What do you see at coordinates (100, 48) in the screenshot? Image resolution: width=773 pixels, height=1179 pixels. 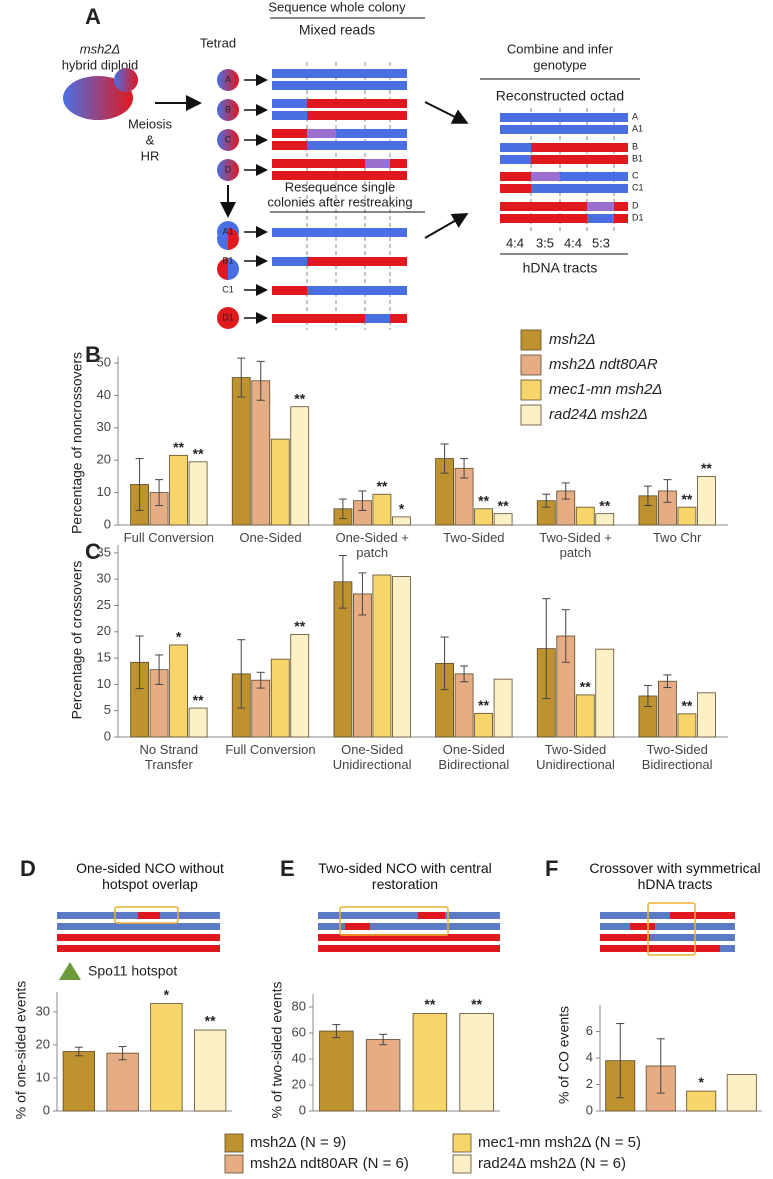 I see `strain: msh2Δ` at bounding box center [100, 48].